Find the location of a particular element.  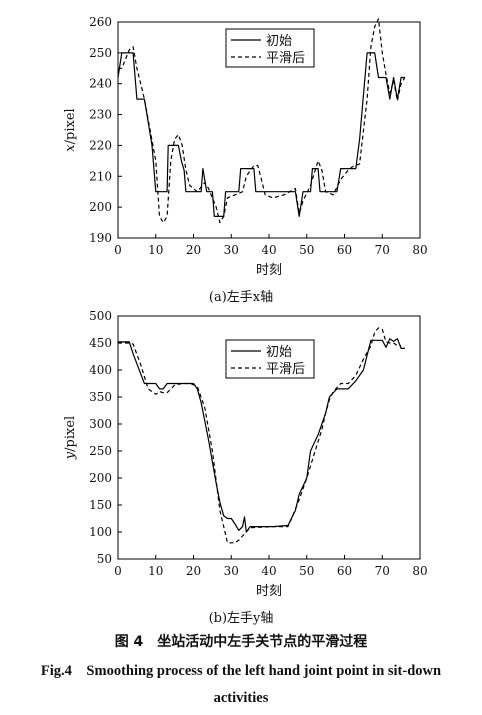

y-tick-label: 190 is located at coordinates (100, 238).